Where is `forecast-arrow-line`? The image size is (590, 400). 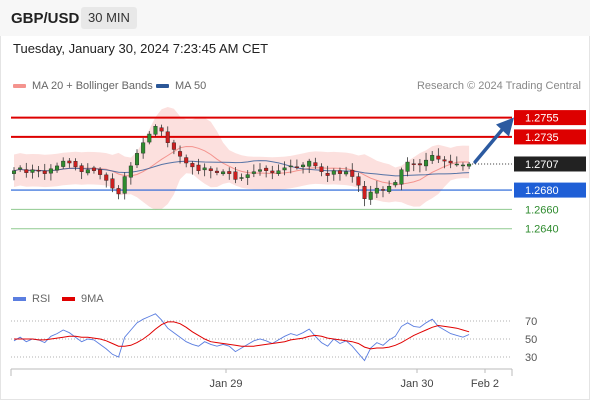
forecast-arrow-line is located at coordinates (489, 144).